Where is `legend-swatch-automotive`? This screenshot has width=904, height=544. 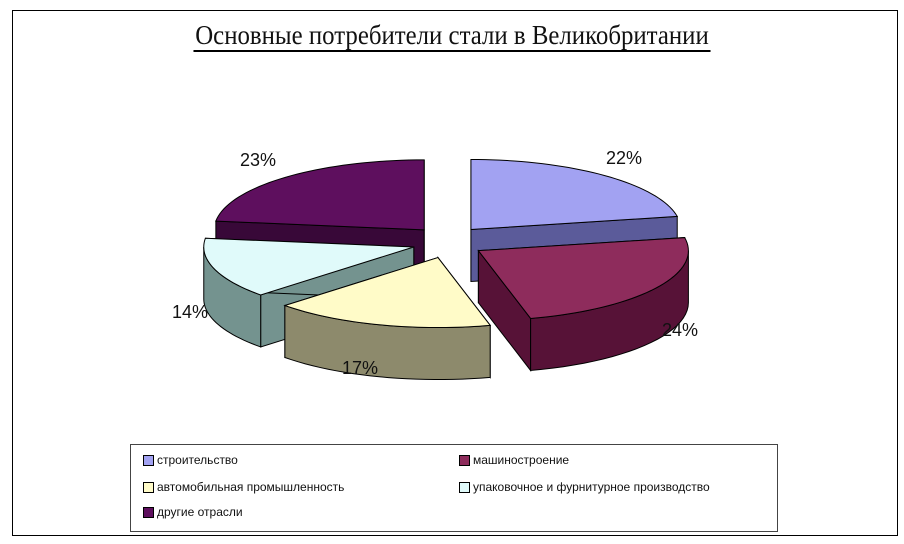
legend-swatch-automotive is located at coordinates (148, 487).